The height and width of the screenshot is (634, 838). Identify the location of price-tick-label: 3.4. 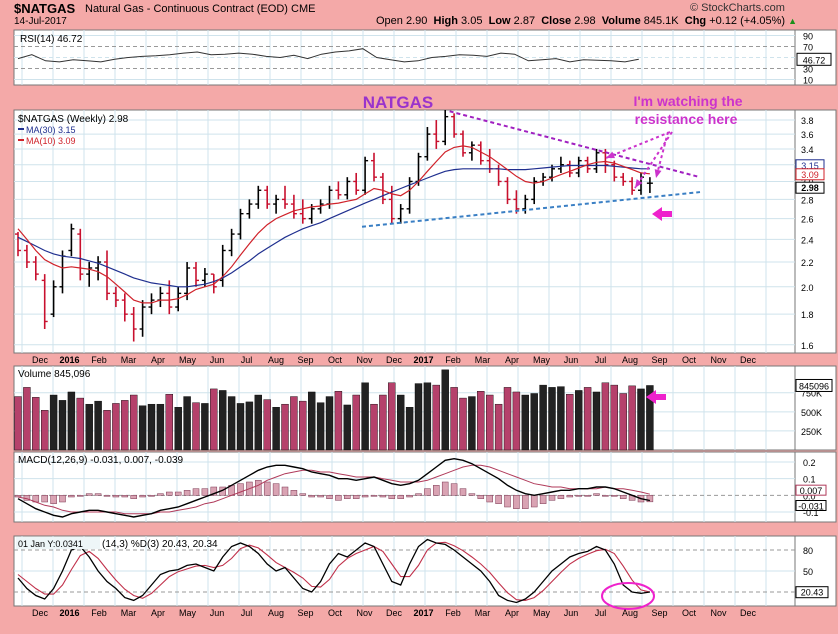
(807, 150).